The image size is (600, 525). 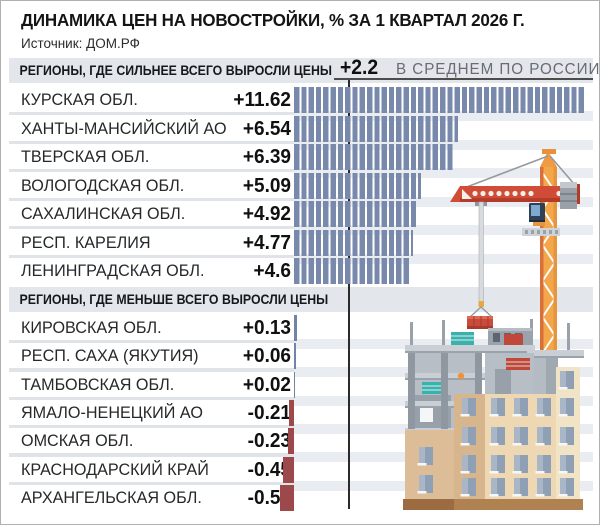 I want to click on section-header-band-bottom: РЕГИОНЫ, ГДЕ МЕНЬШЕ ВСЕГО ВЫРОСЛИ ЦЕНЫ, so click(x=301, y=299).